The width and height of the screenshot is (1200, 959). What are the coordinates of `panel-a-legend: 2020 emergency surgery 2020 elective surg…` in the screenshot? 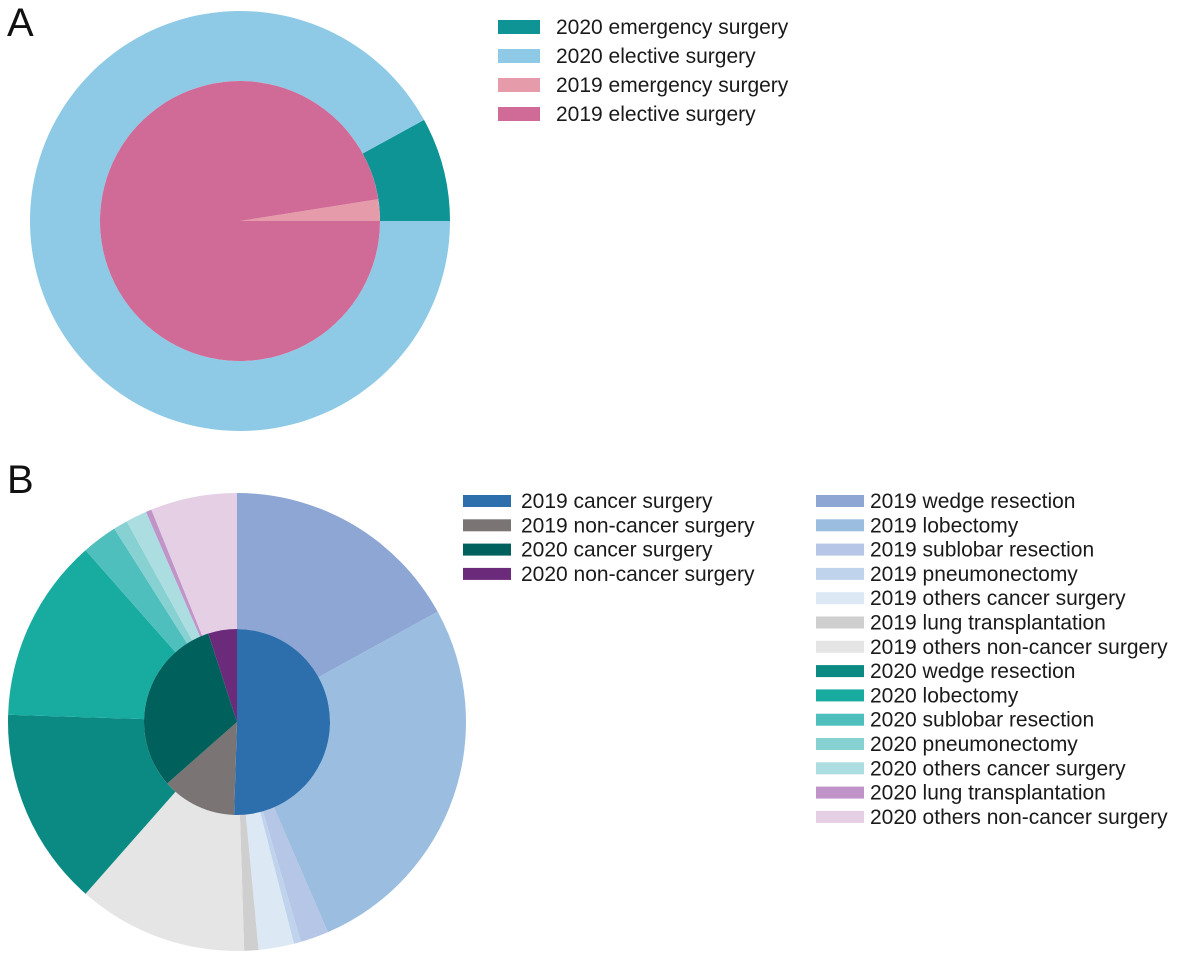 It's located at (643, 71).